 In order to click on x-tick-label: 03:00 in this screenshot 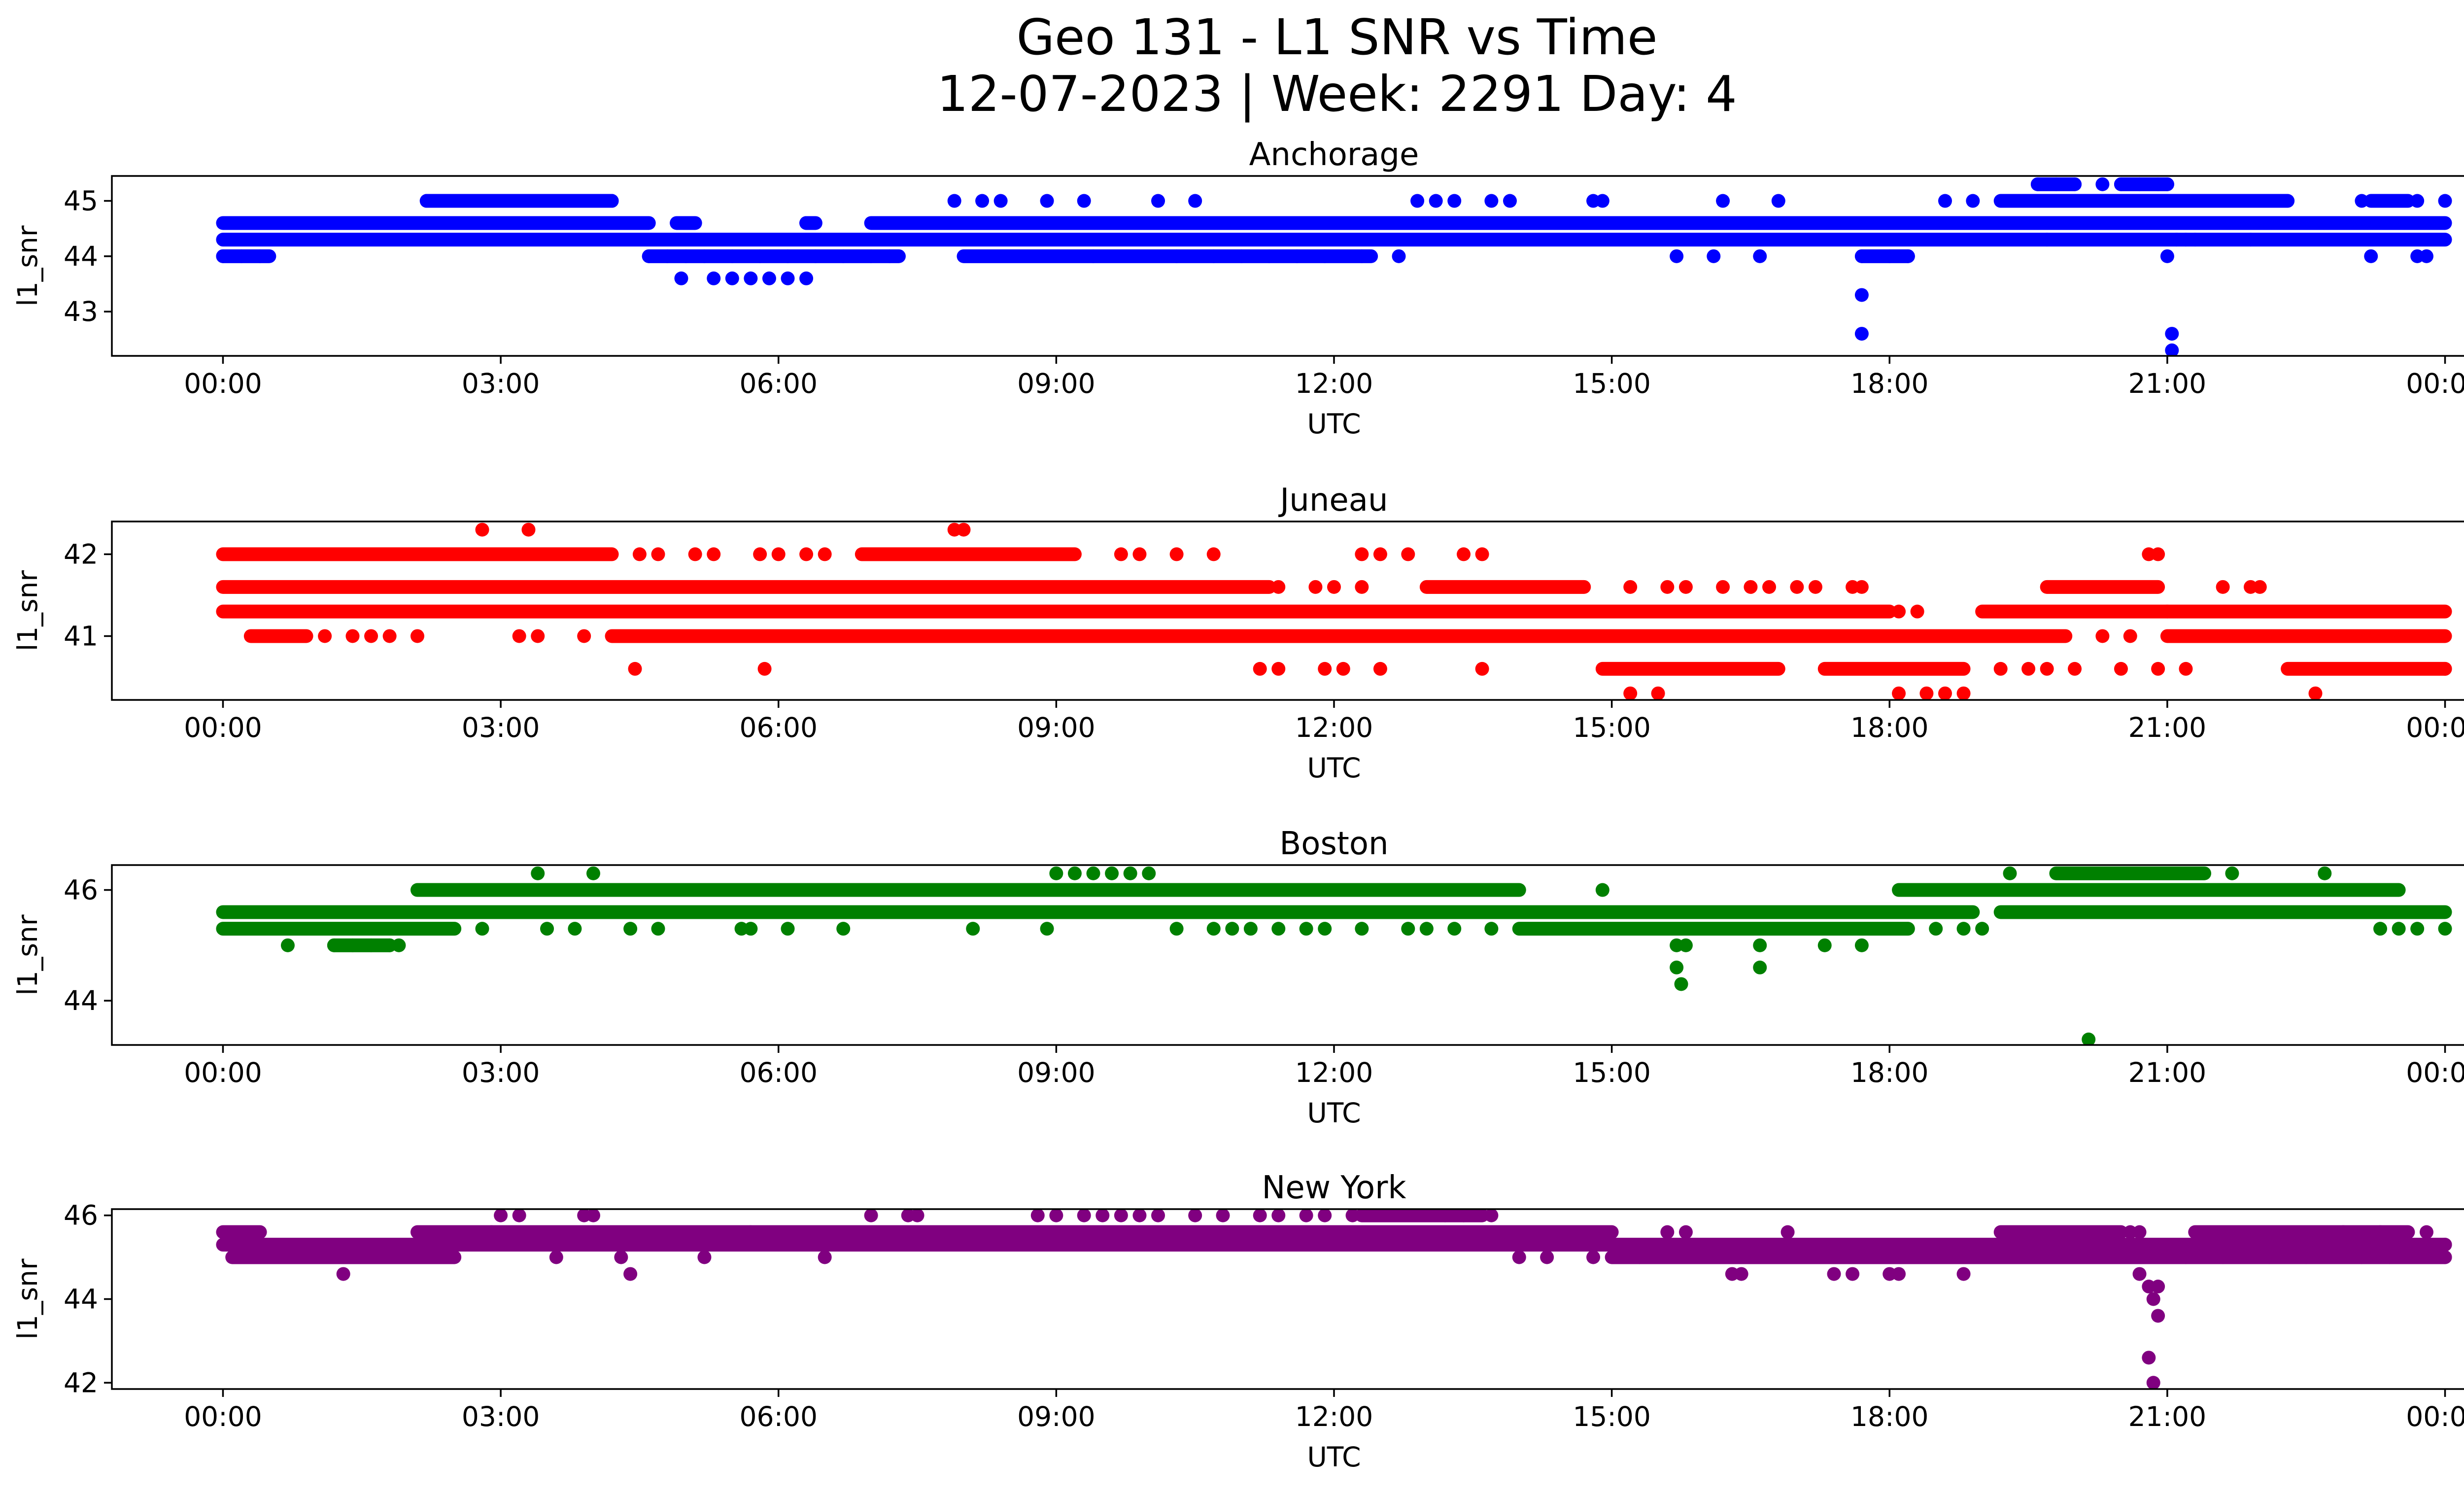, I will do `click(501, 727)`.